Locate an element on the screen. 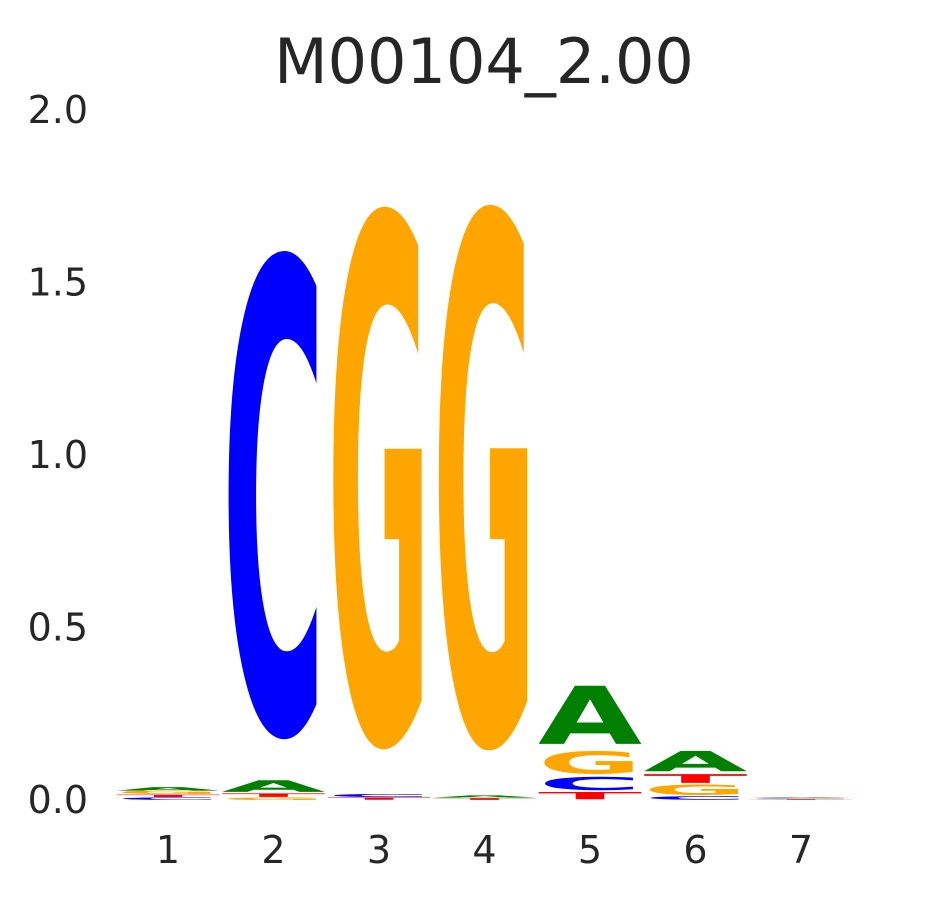  y-axis: 0.0 0.5 1.0 1.5 2.0 is located at coordinates (58, 455).